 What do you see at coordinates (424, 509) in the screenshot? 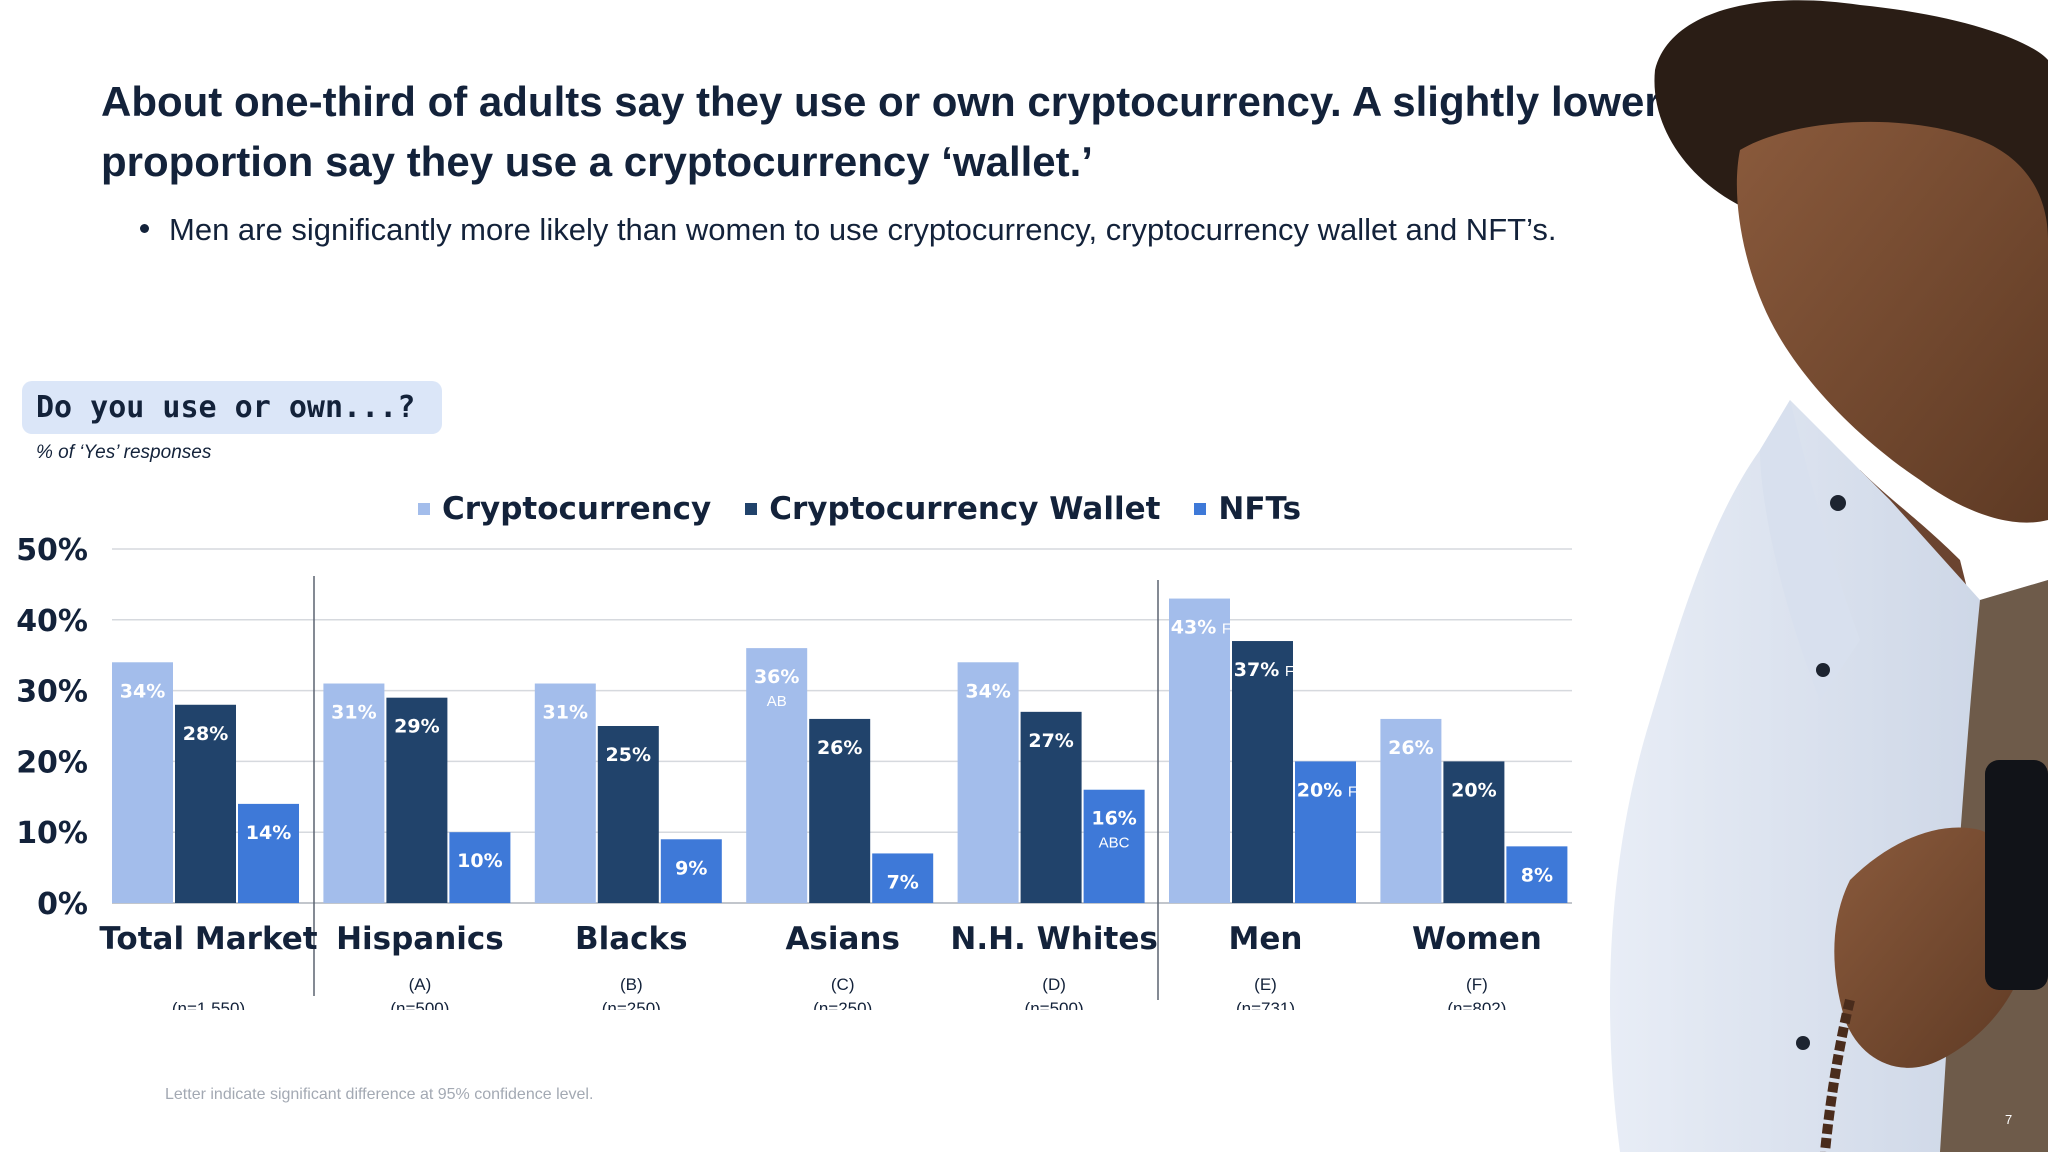
I see `legend-swatch-cryptocurrency` at bounding box center [424, 509].